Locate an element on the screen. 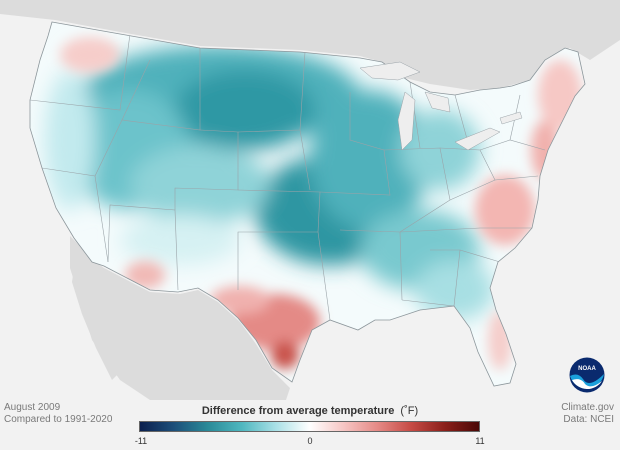 Image resolution: width=620 pixels, height=450 pixels. legend-title: Difference from average temperature (˚F) is located at coordinates (310, 411).